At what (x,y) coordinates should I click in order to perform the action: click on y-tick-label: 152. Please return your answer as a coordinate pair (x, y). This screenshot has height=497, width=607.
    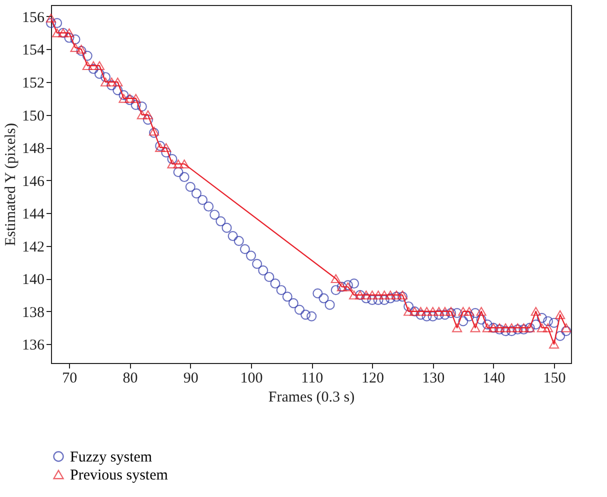
    Looking at the image, I should click on (33, 84).